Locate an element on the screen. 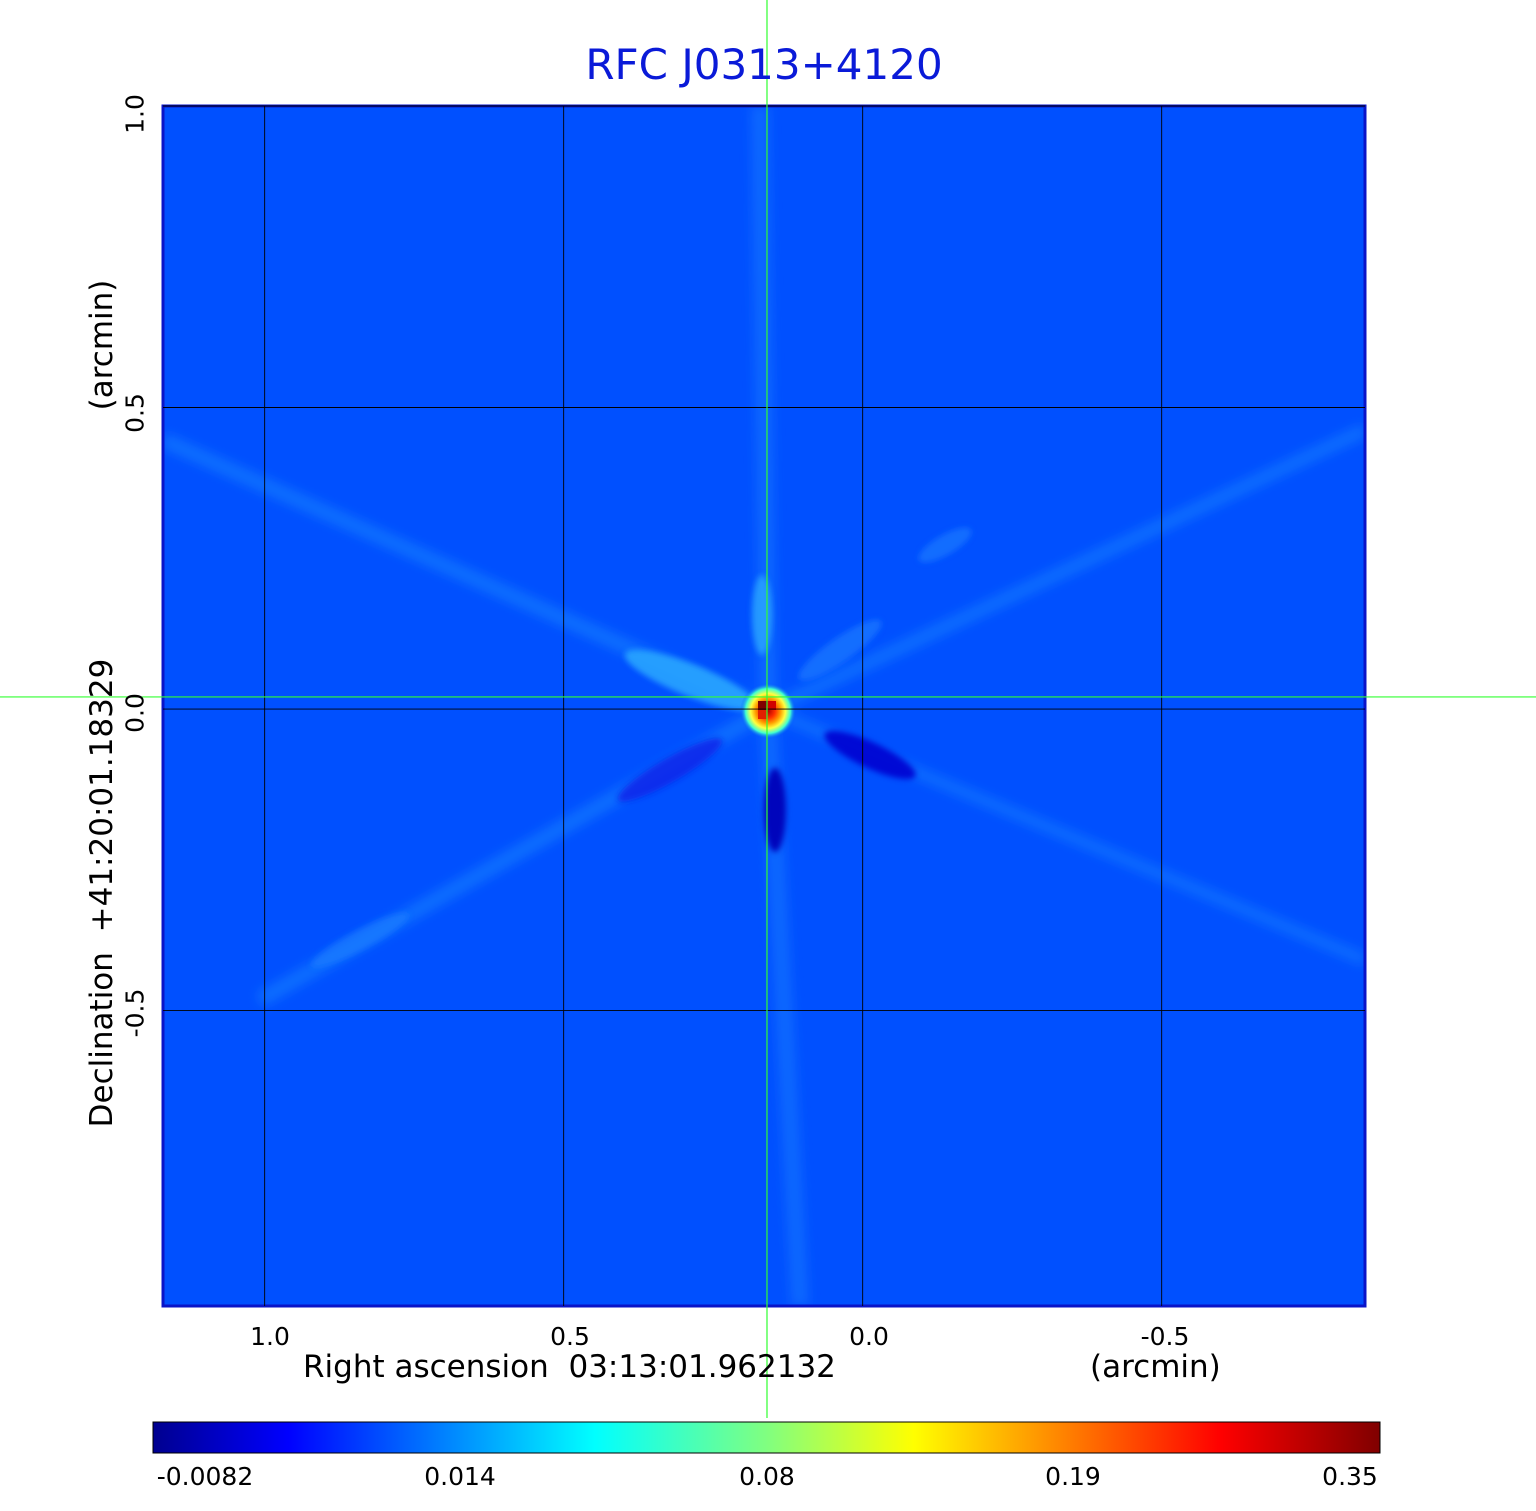 The width and height of the screenshot is (1536, 1511). x-tick-label: -0.5 is located at coordinates (1165, 1336).